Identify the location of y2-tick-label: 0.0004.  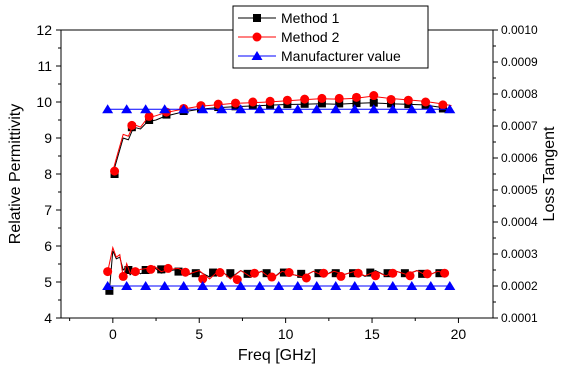
(519, 222).